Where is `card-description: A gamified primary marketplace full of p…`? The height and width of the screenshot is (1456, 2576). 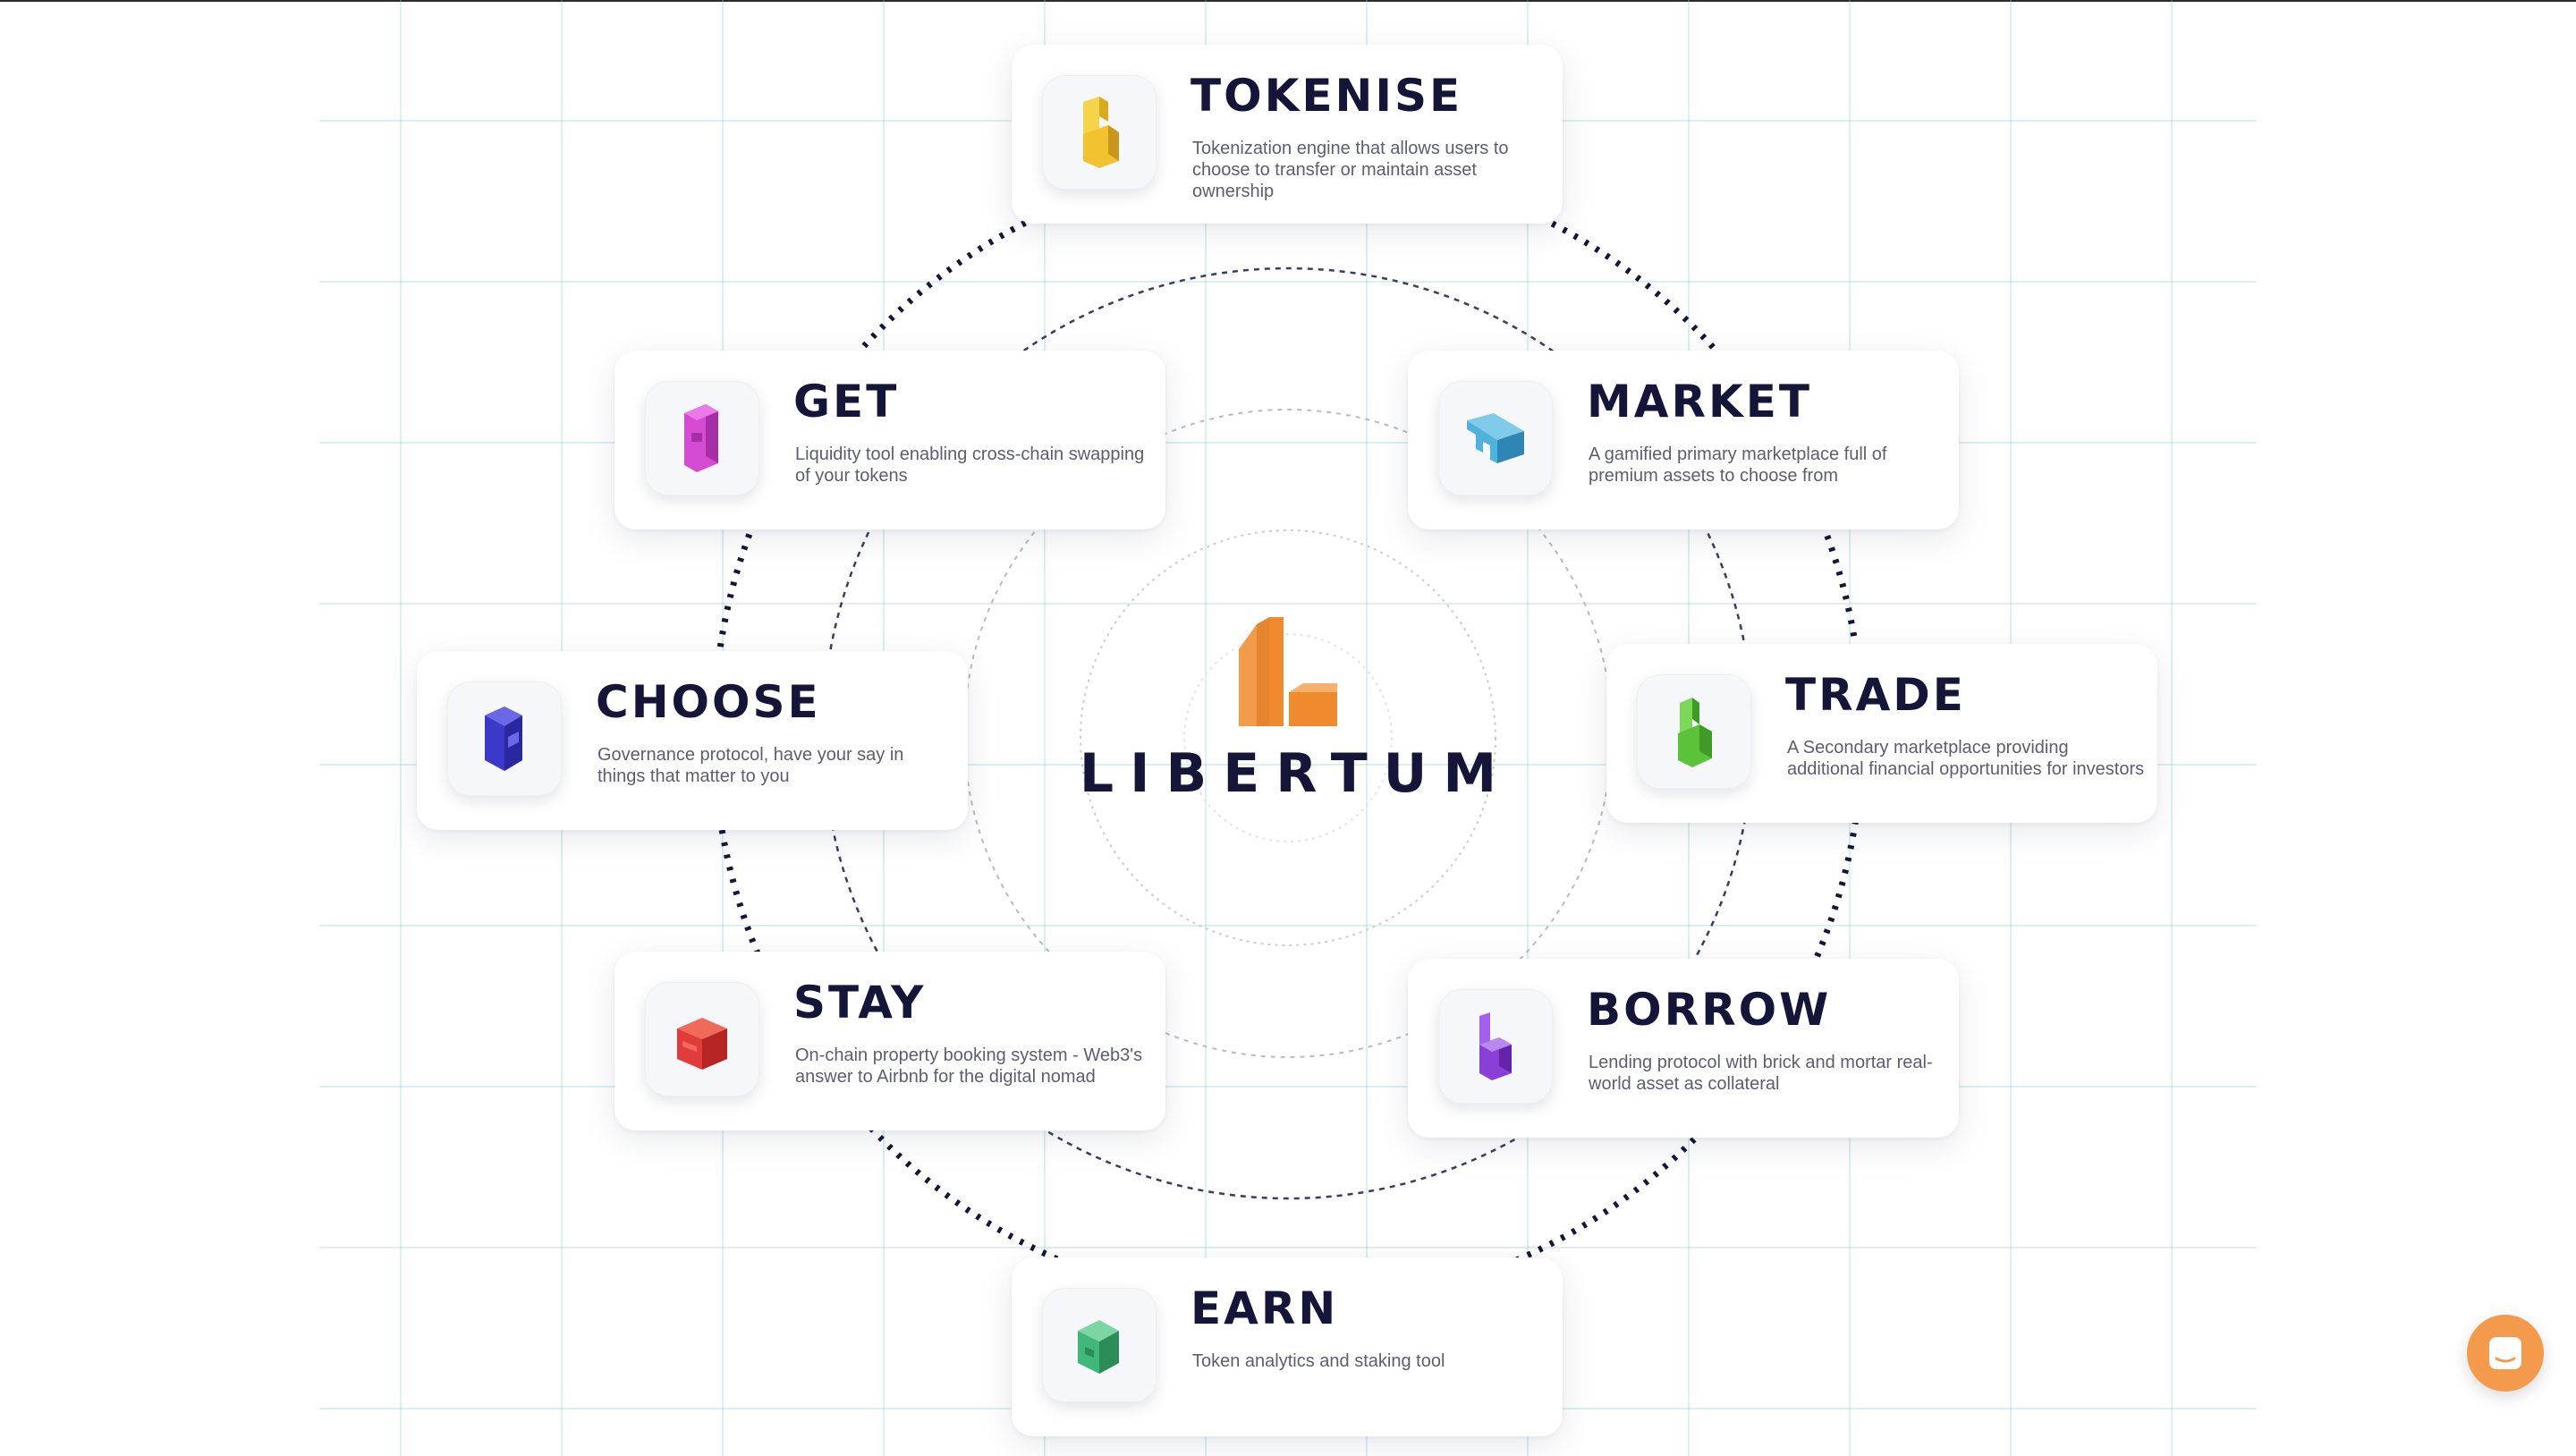
card-description: A gamified primary marketplace full of p… is located at coordinates (1738, 465).